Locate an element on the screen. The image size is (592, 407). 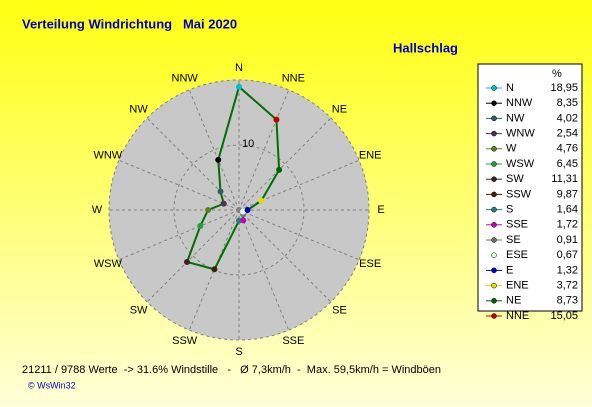
chart-subtitle: Hallschlag is located at coordinates (425, 47).